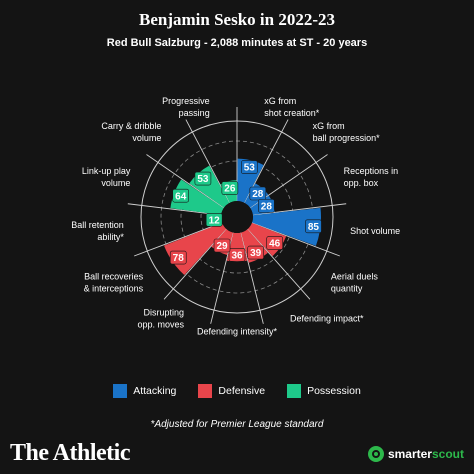 The height and width of the screenshot is (474, 474). Describe the element at coordinates (347, 132) in the screenshot. I see `category-label-1: xG from ball progression*` at that location.